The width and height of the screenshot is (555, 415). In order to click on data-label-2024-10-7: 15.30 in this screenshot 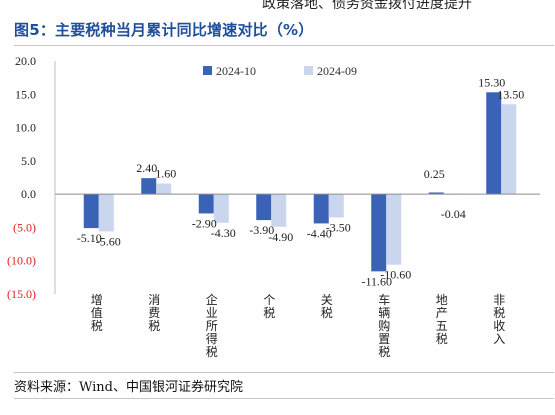, I will do `click(491, 82)`.